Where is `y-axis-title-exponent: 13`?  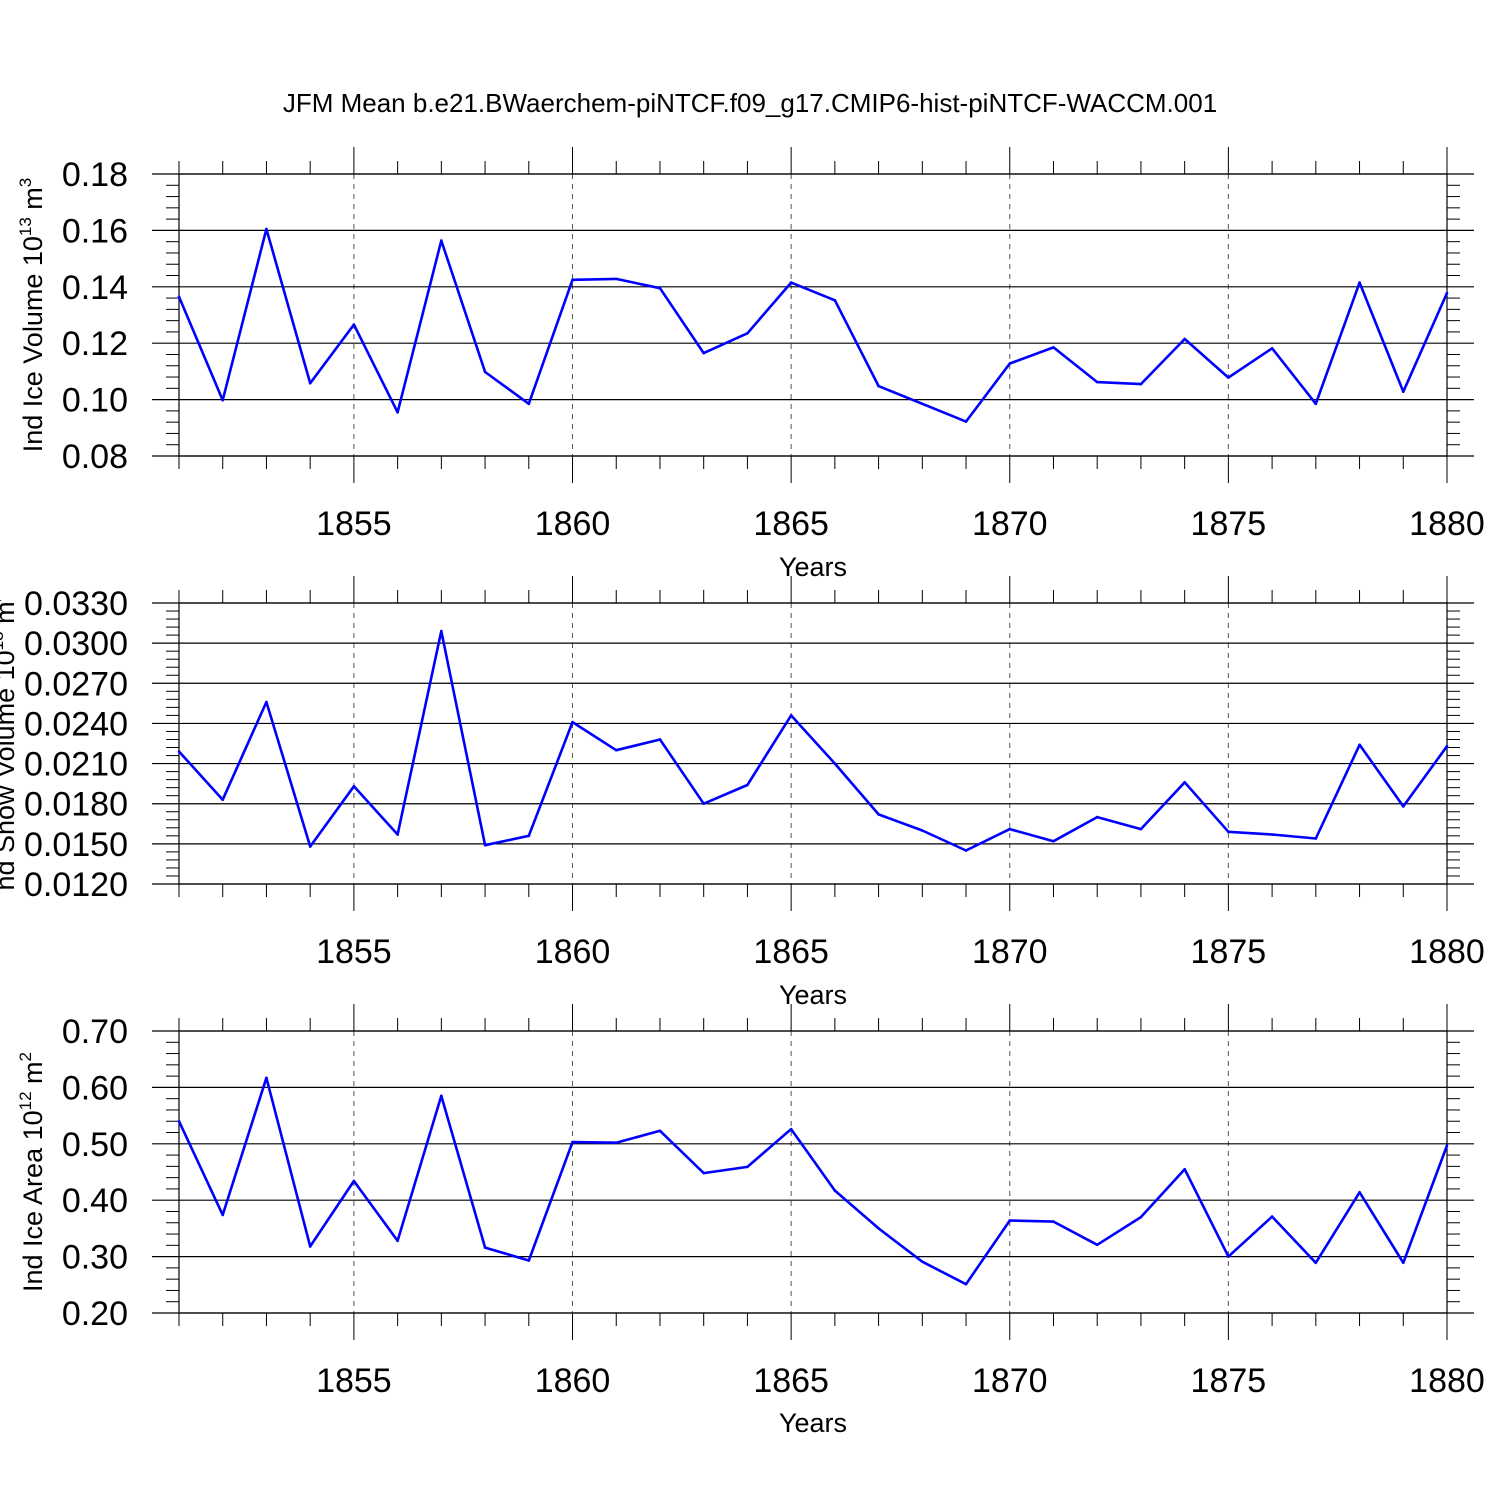
y-axis-title-exponent: 13 is located at coordinates (25, 226).